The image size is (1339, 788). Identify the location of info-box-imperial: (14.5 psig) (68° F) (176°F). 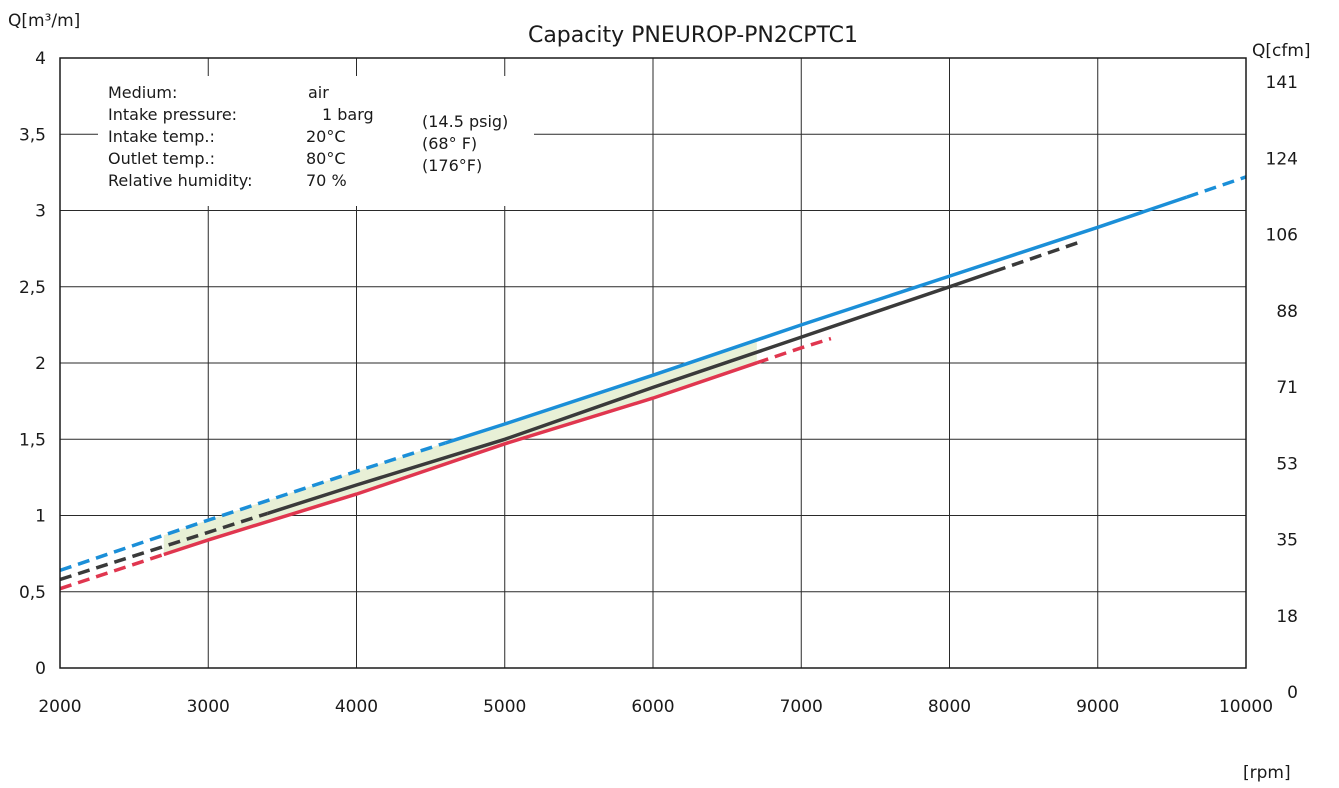
(465, 143).